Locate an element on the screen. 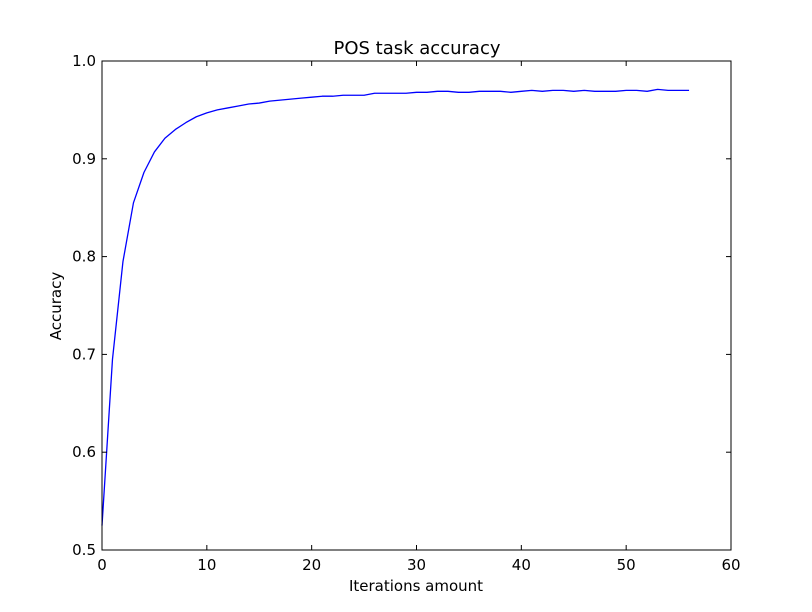 The width and height of the screenshot is (812, 612). y-tick-label: 0.8 is located at coordinates (84, 257).